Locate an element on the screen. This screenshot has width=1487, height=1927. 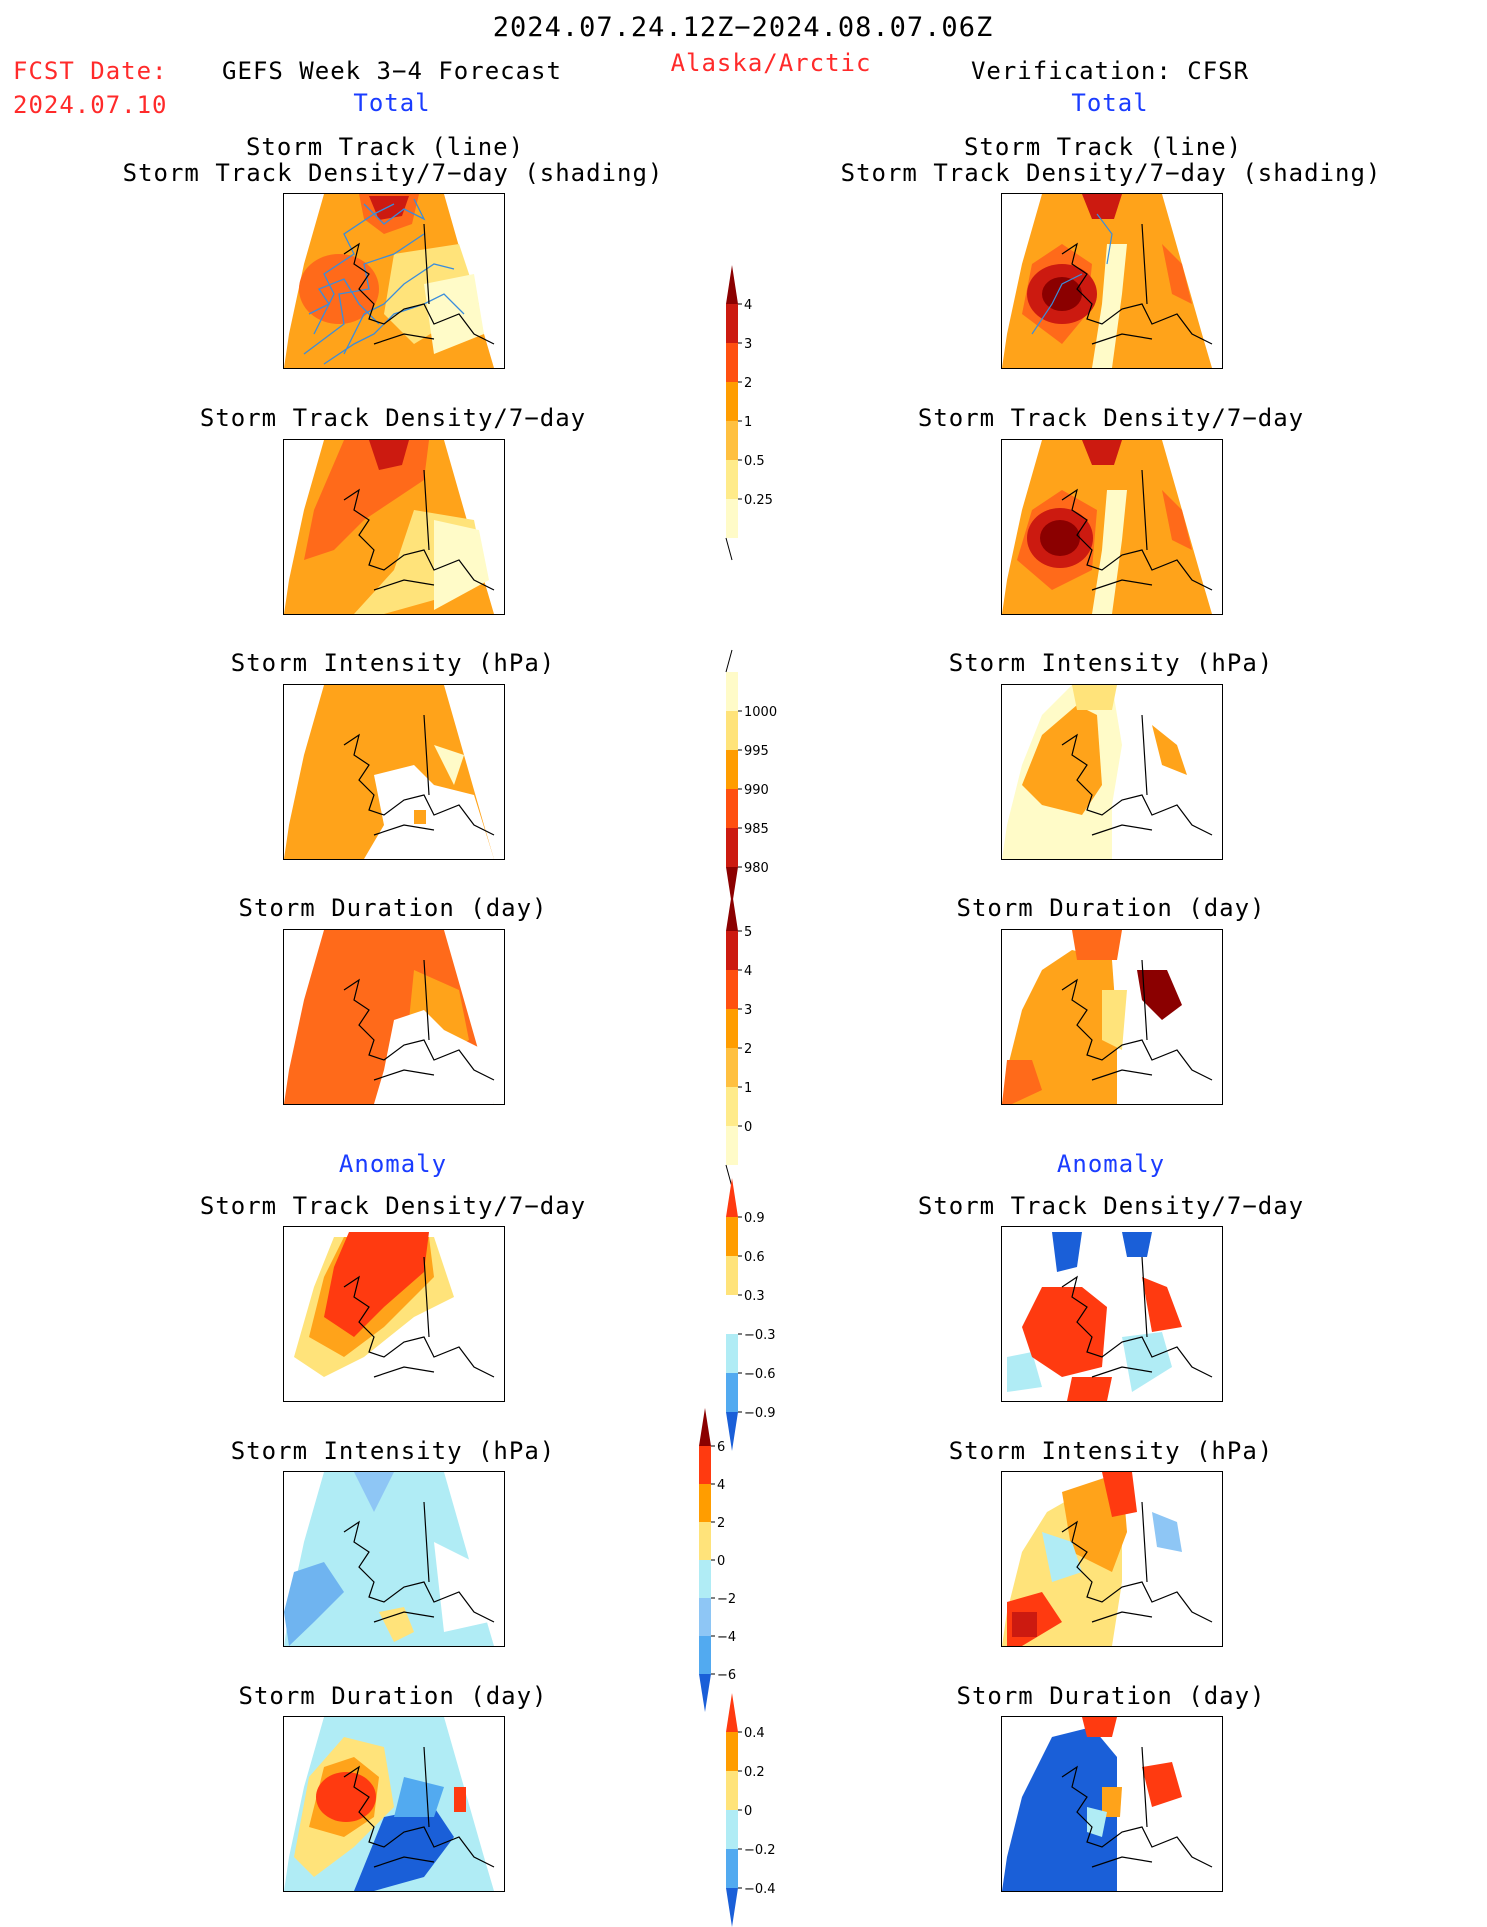
map-intensity-anom-cfsr is located at coordinates (1112, 1559).